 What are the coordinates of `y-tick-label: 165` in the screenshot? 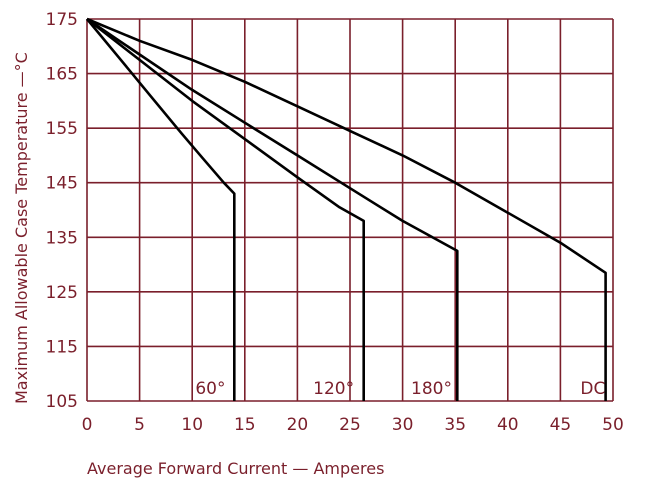 It's located at (62, 75).